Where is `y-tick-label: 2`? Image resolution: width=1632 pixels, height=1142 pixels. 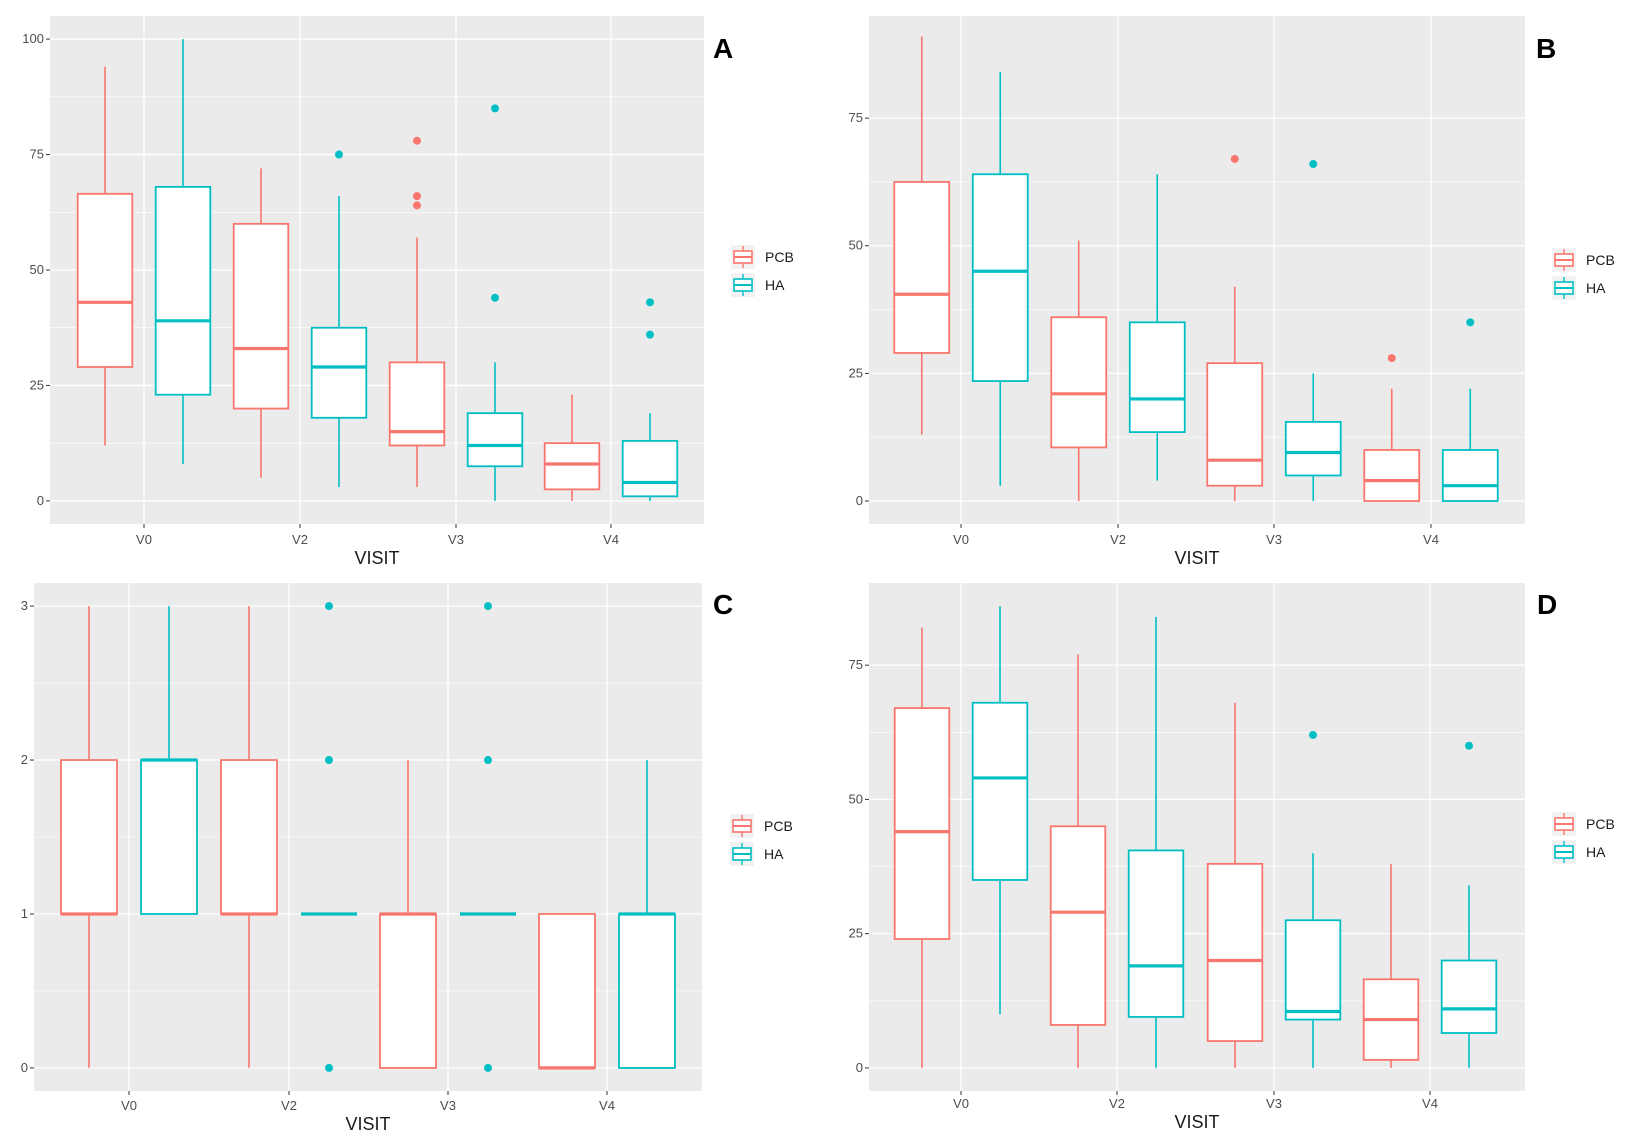 y-tick-label: 2 is located at coordinates (24, 759).